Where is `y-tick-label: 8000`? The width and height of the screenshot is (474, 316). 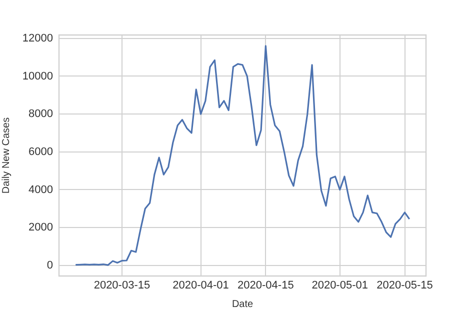
y-tick-label: 8000 is located at coordinates (40, 114).